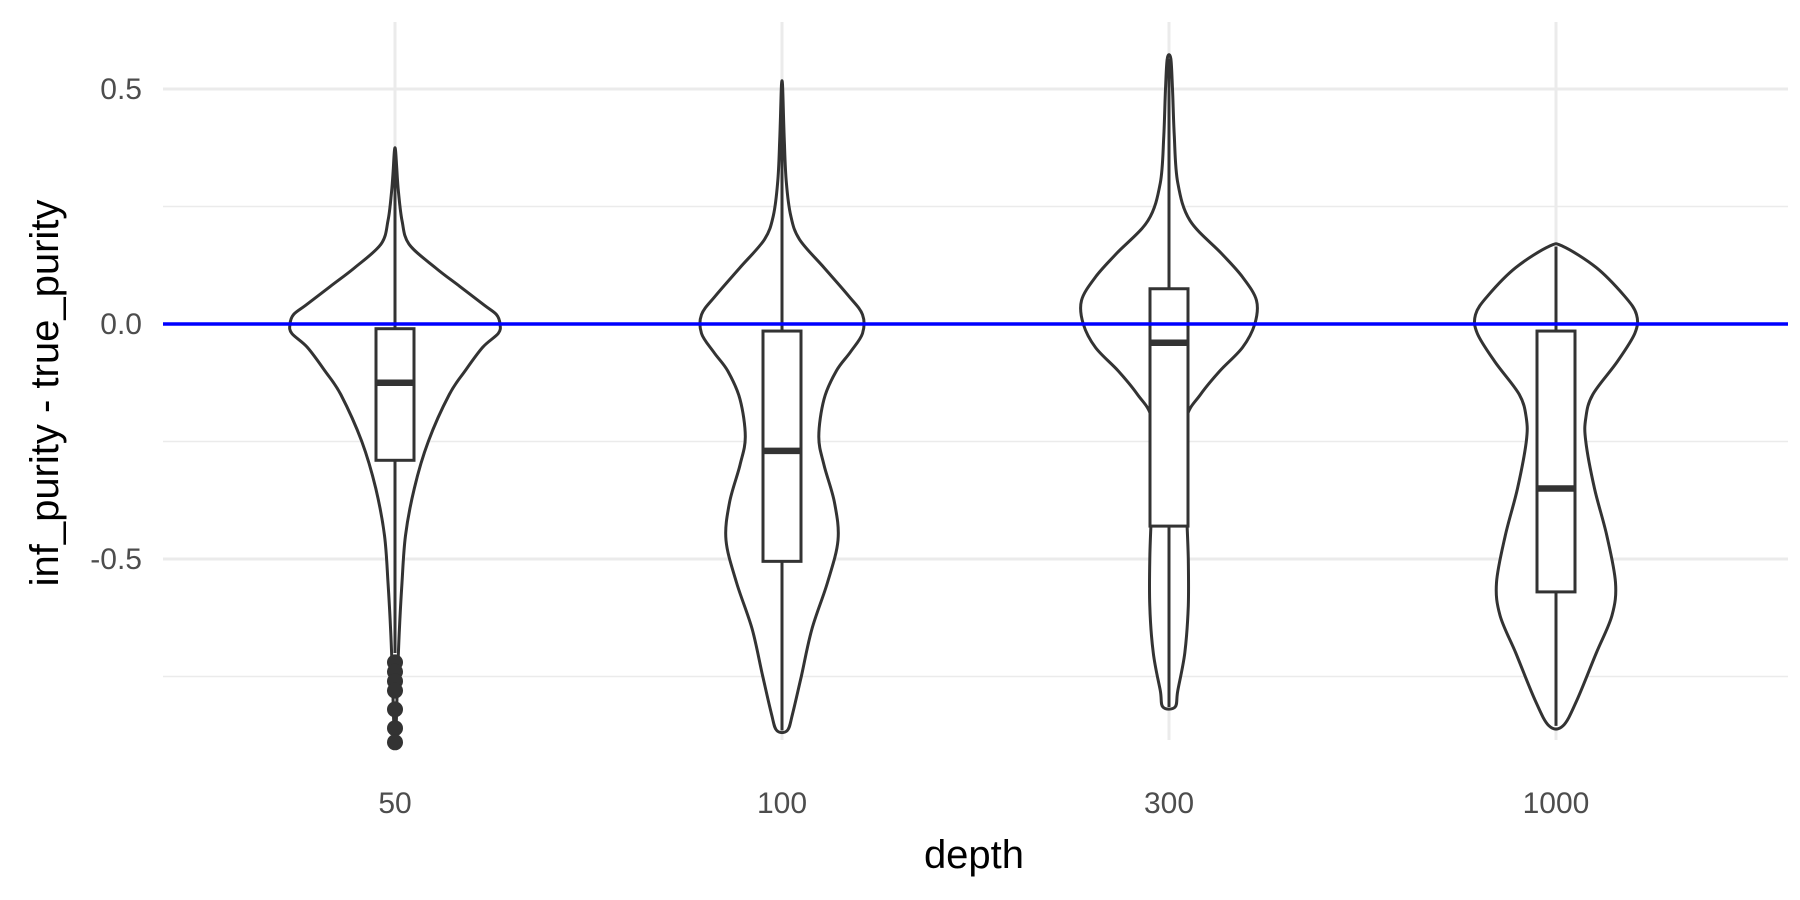 This screenshot has height=900, width=1800. What do you see at coordinates (121, 89) in the screenshot?
I see `y-tick-label: 0.5` at bounding box center [121, 89].